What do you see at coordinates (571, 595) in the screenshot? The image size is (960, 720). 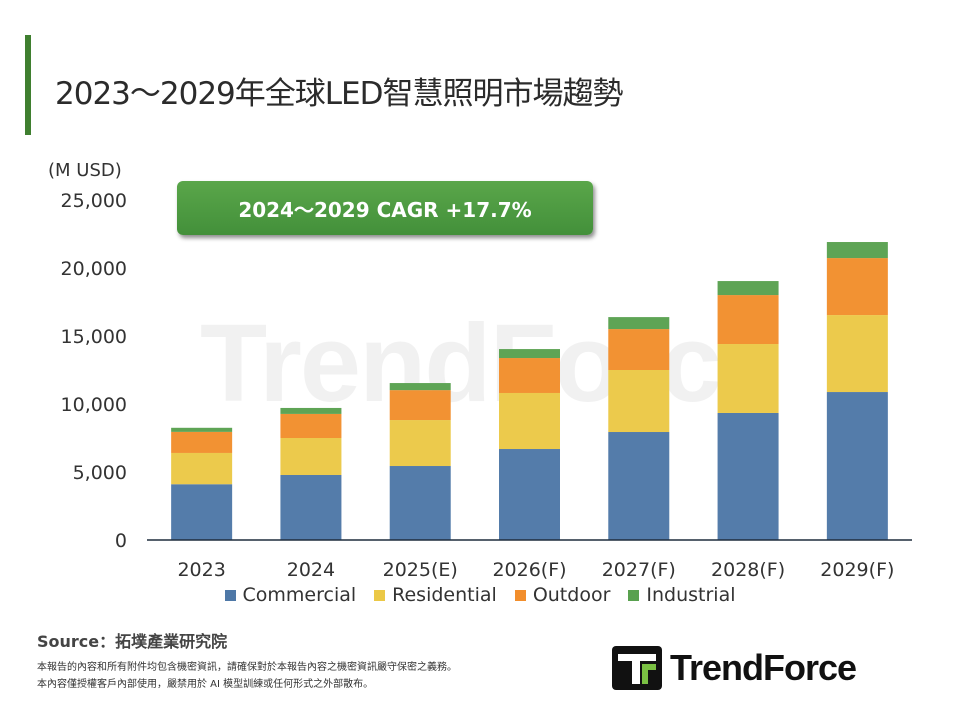 I see `legend-label: Outdoor` at bounding box center [571, 595].